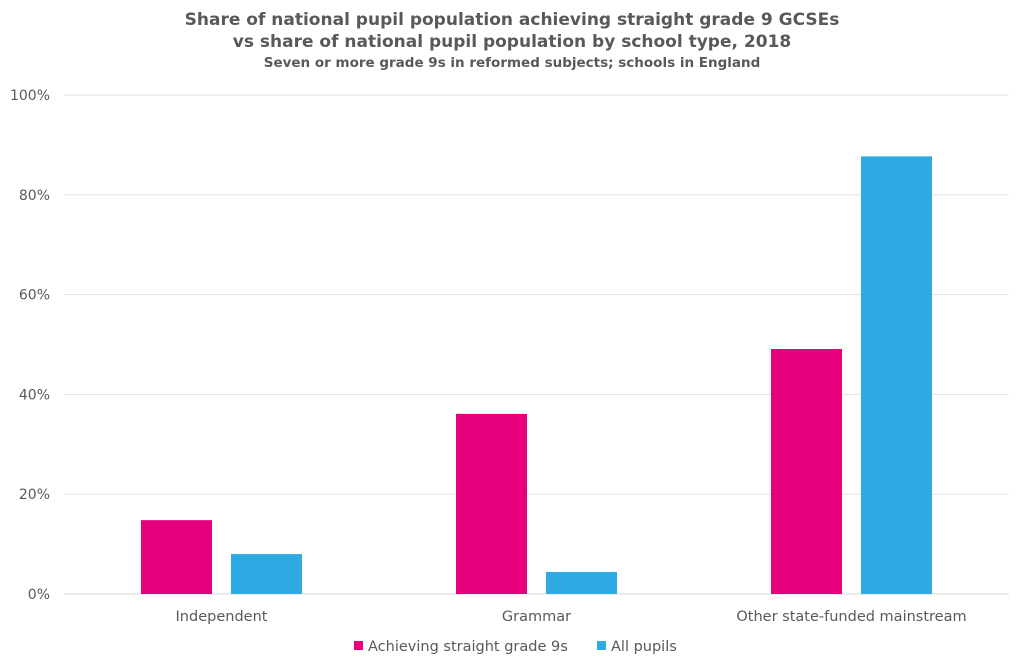 This screenshot has height=669, width=1024. I want to click on legend: Achieving straight grade 9s All pupils, so click(515, 647).